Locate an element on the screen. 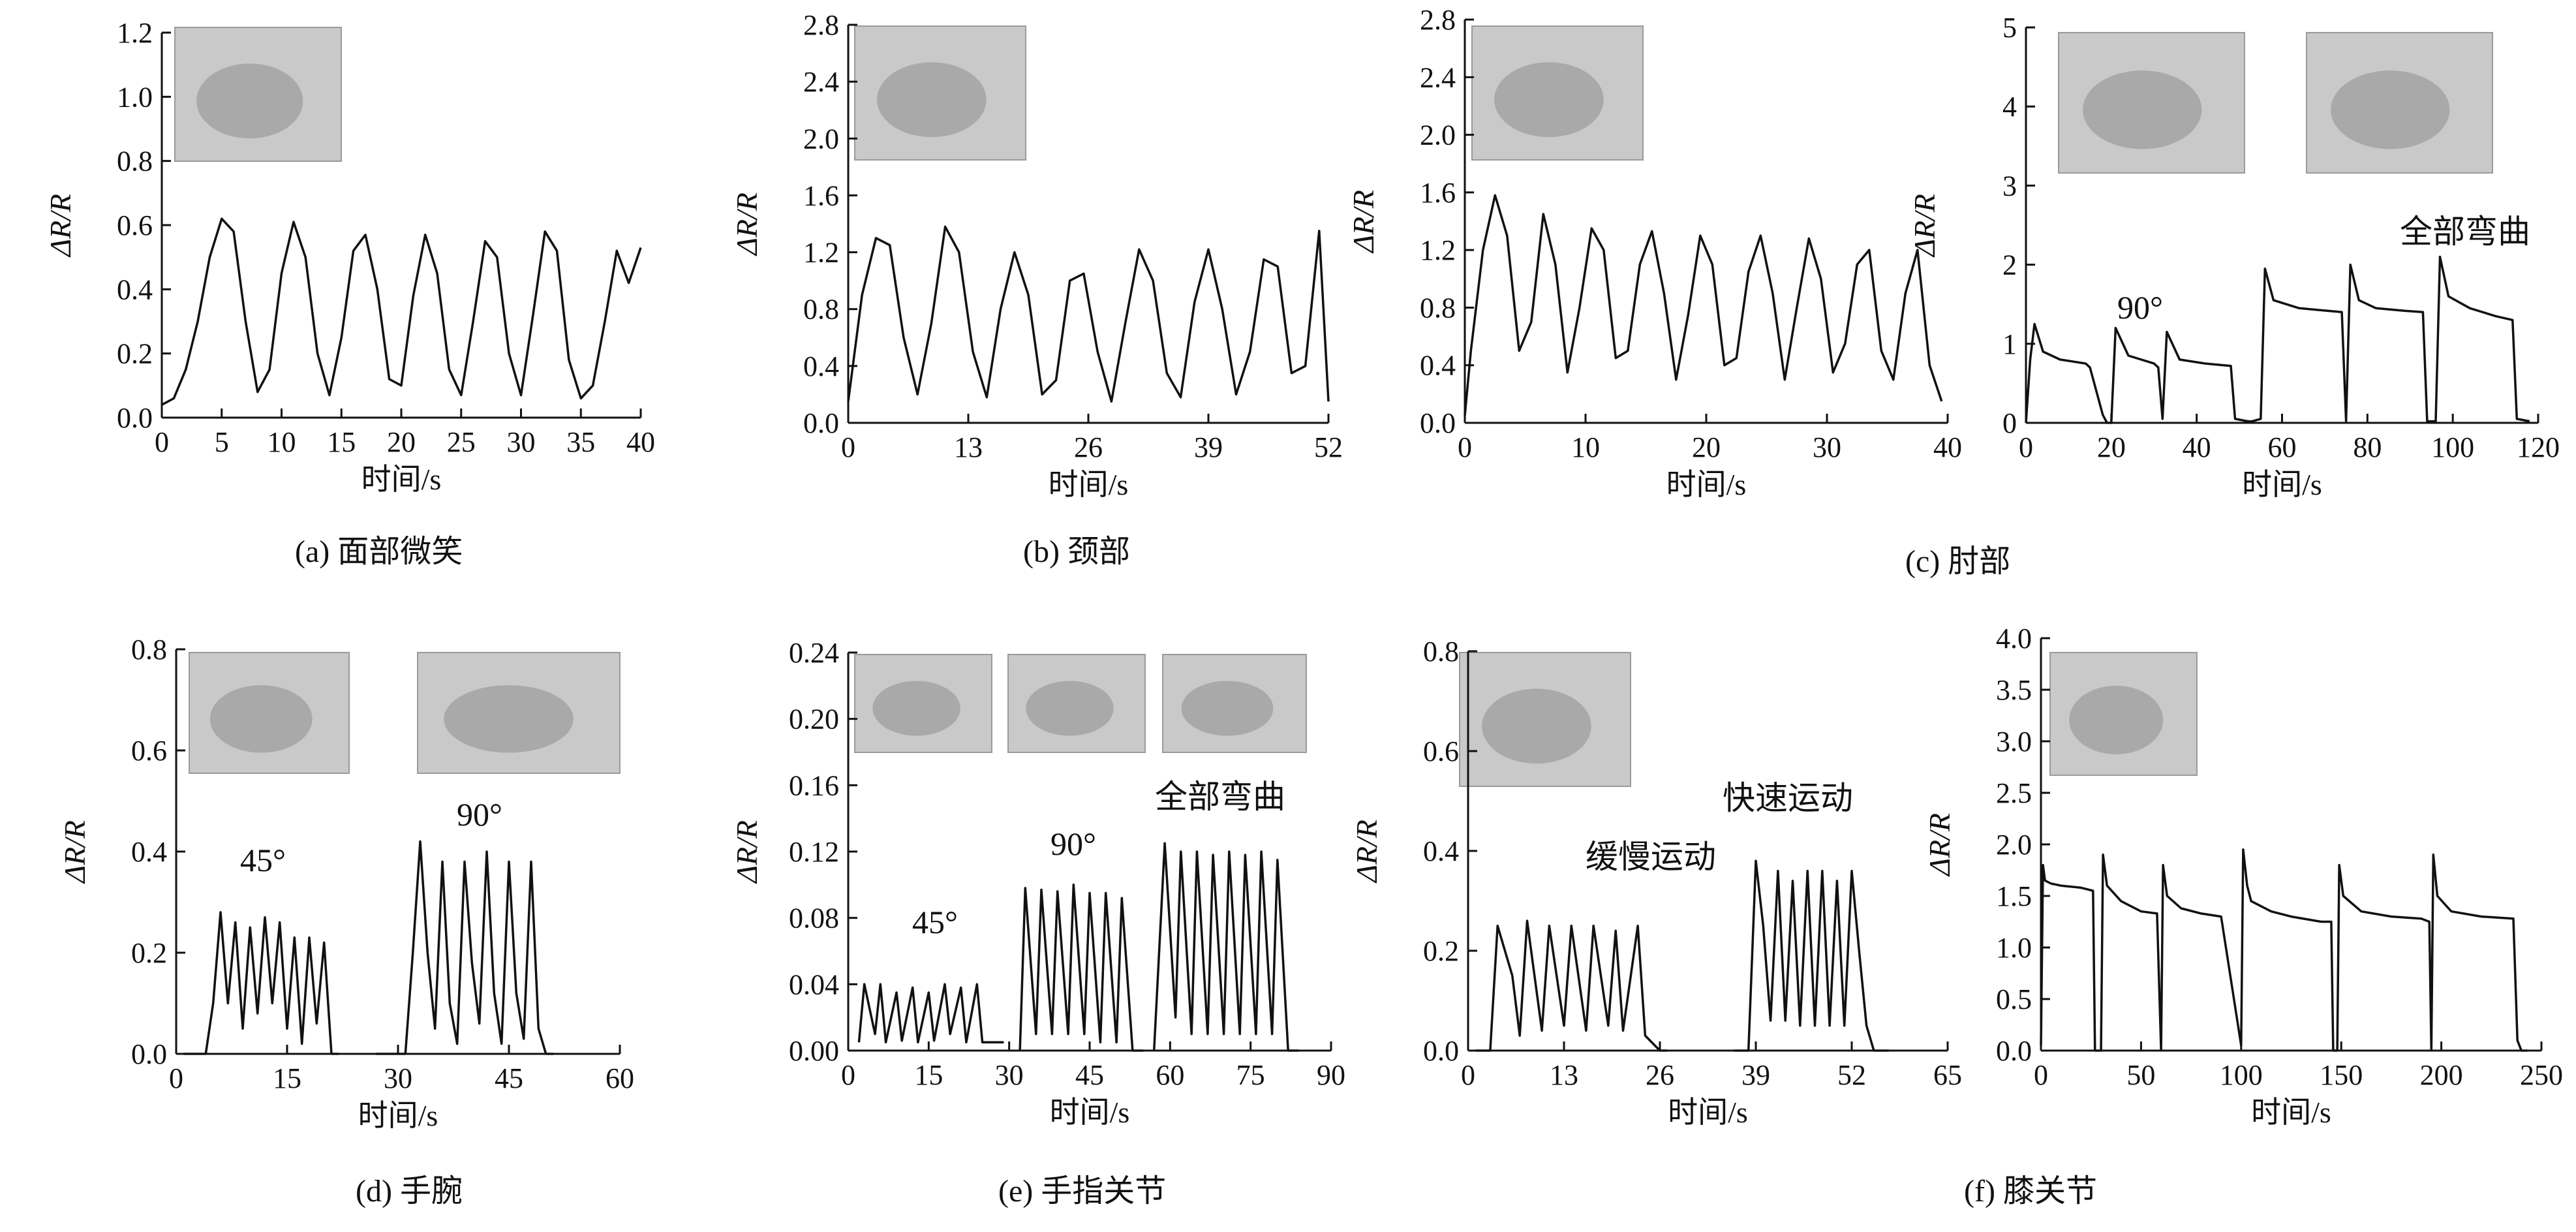  x-tick-label-1-3: 39 is located at coordinates (1208, 447).